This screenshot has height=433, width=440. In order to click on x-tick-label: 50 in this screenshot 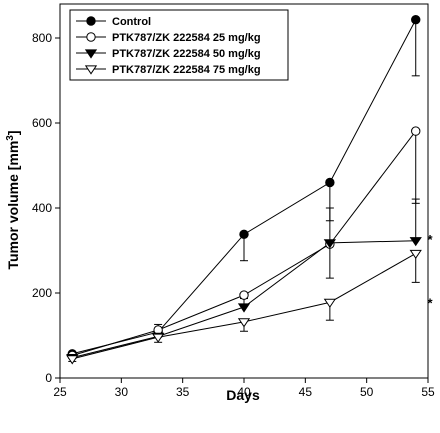, I will do `click(367, 392)`.